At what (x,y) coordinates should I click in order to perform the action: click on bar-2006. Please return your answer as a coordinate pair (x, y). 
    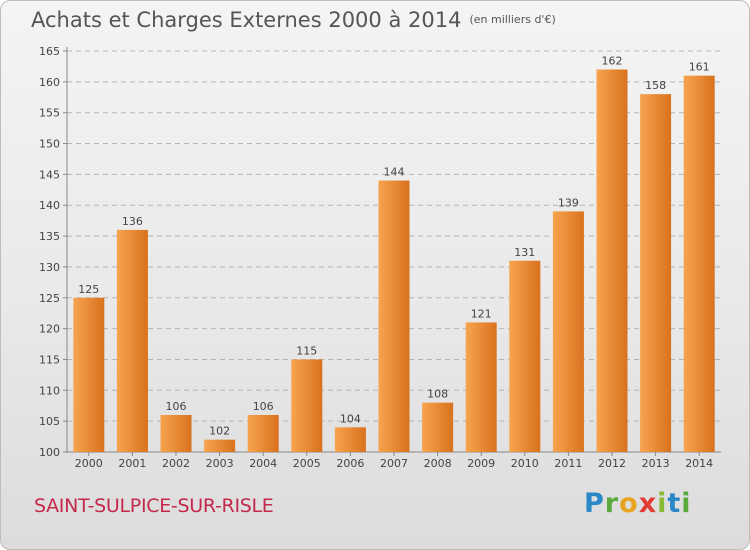
    Looking at the image, I should click on (350, 439).